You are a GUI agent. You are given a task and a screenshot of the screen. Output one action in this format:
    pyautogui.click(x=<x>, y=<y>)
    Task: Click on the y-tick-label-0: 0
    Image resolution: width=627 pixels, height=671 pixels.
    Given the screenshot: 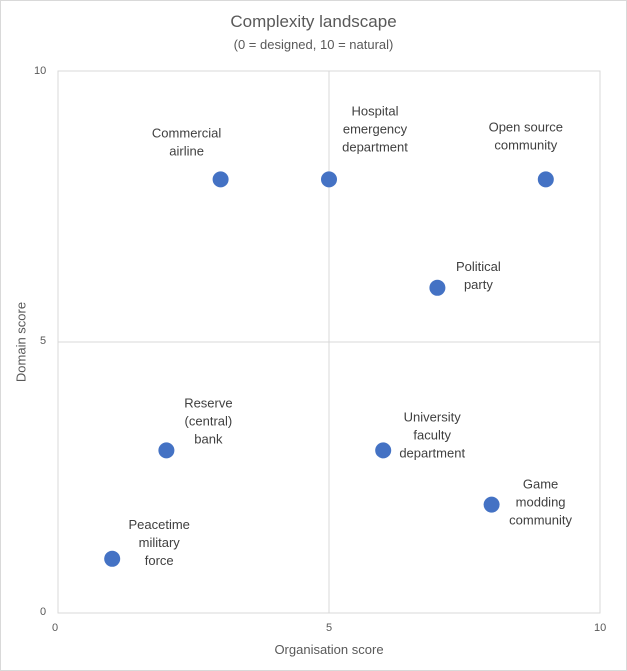 What is the action you would take?
    pyautogui.click(x=43, y=612)
    